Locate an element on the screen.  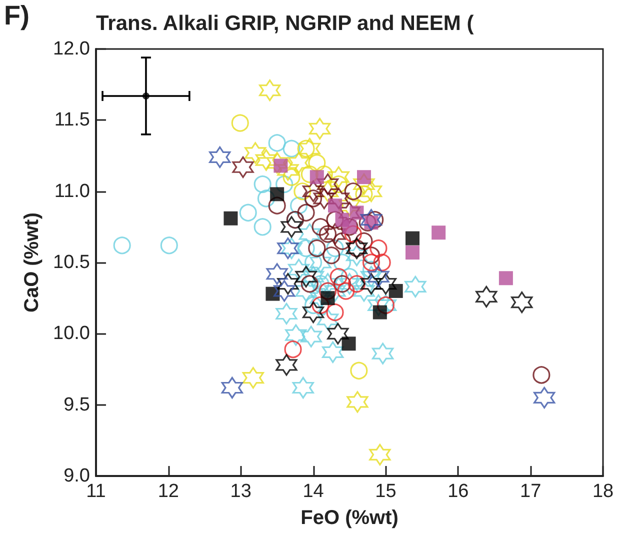
x-tick-label: 18 is located at coordinates (603, 491).